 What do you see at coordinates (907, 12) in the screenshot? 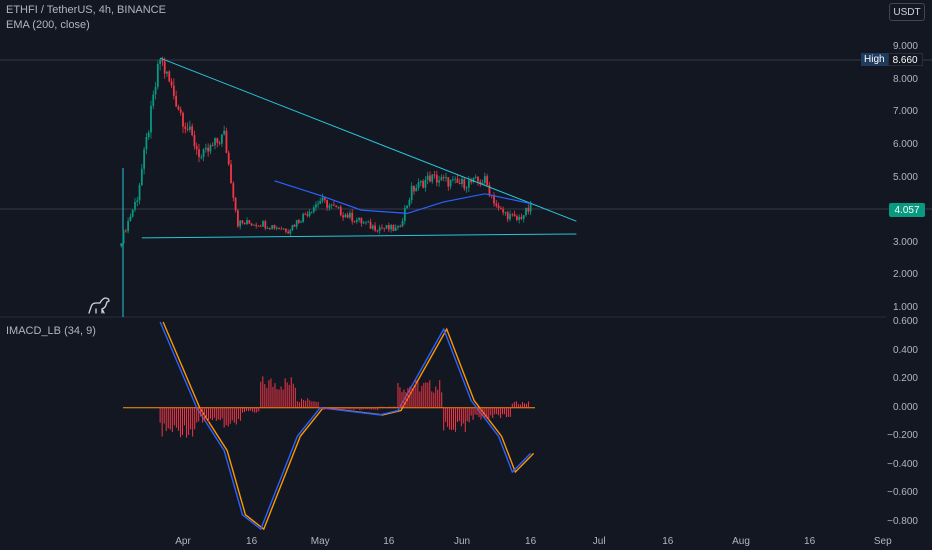
I see `currency-button: USDT` at bounding box center [907, 12].